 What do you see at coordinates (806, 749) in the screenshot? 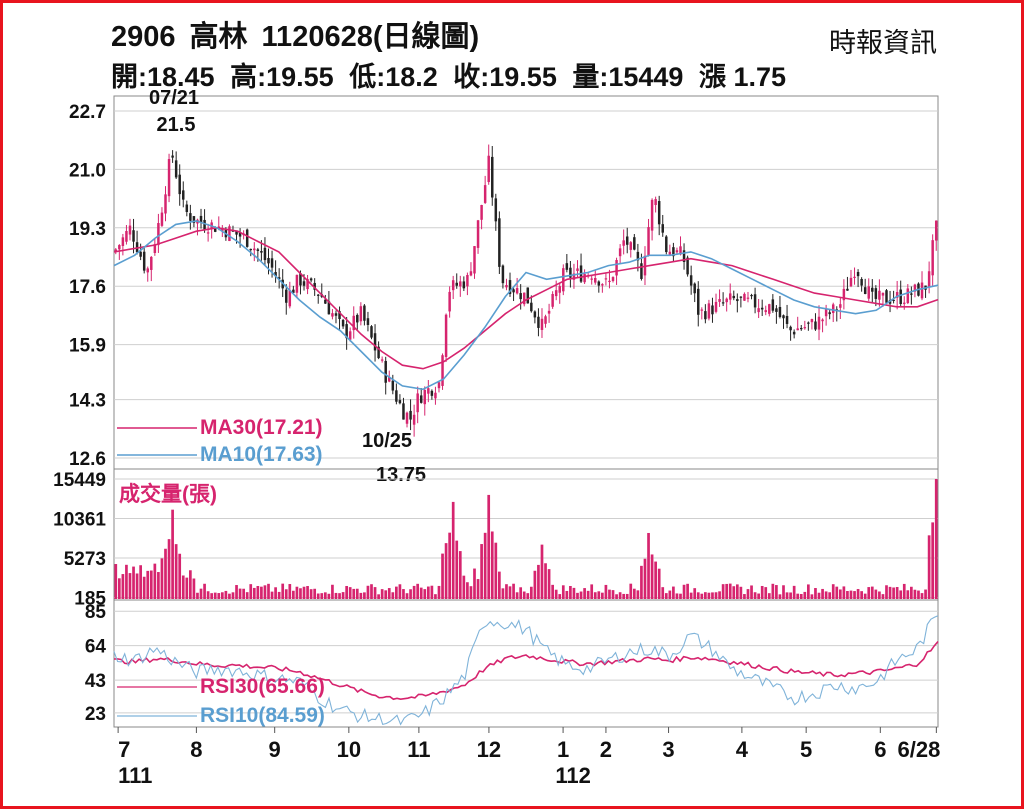
I see `x-tick-label: 5` at bounding box center [806, 749].